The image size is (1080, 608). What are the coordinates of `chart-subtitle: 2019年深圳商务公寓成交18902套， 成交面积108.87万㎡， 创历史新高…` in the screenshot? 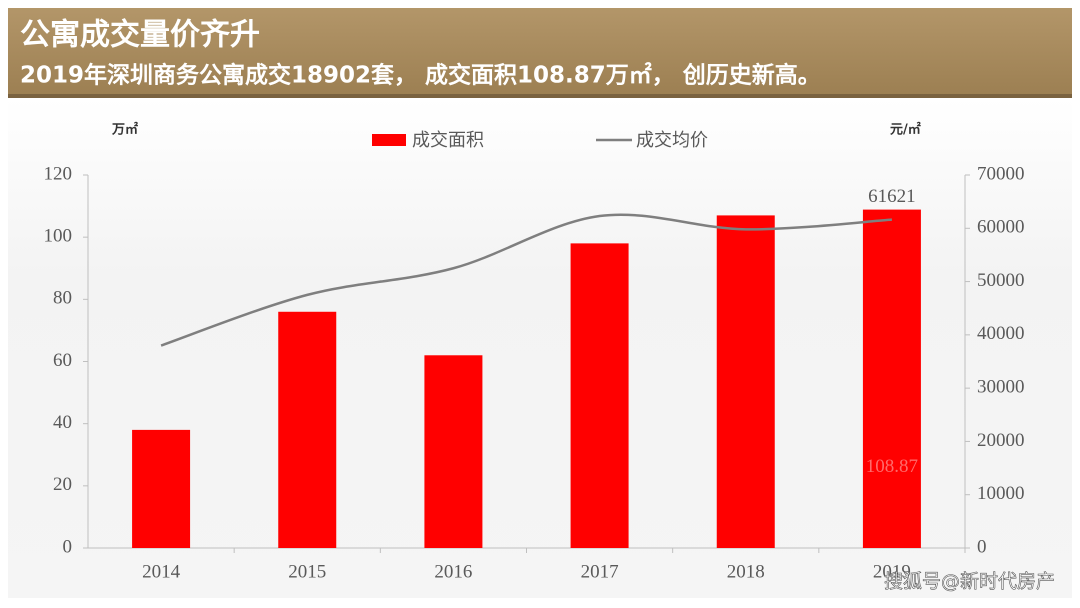 It's located at (420, 75).